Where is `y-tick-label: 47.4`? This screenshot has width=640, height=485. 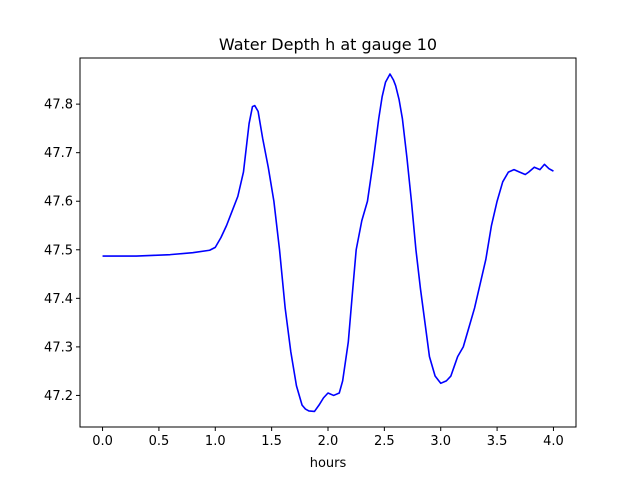 y-tick-label: 47.4 is located at coordinates (58, 299).